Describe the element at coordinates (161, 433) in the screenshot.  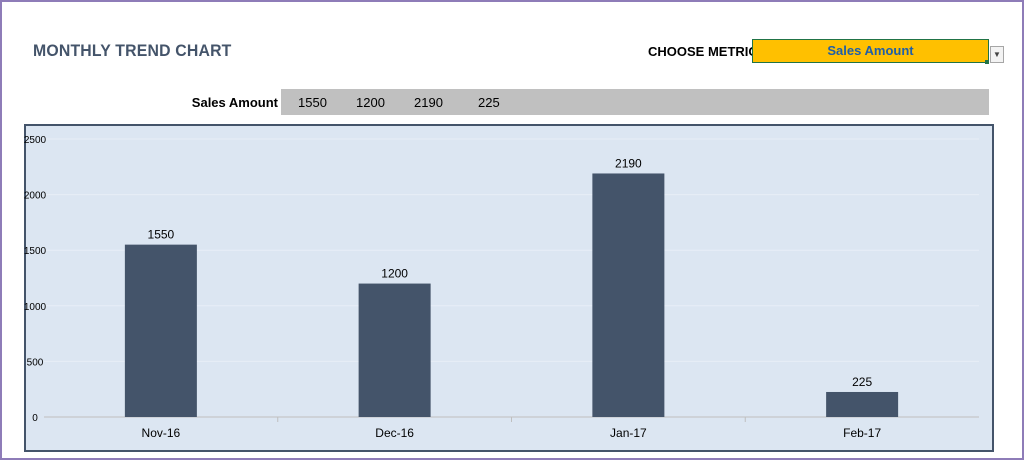
I see `x-tick-label: Nov-16` at that location.